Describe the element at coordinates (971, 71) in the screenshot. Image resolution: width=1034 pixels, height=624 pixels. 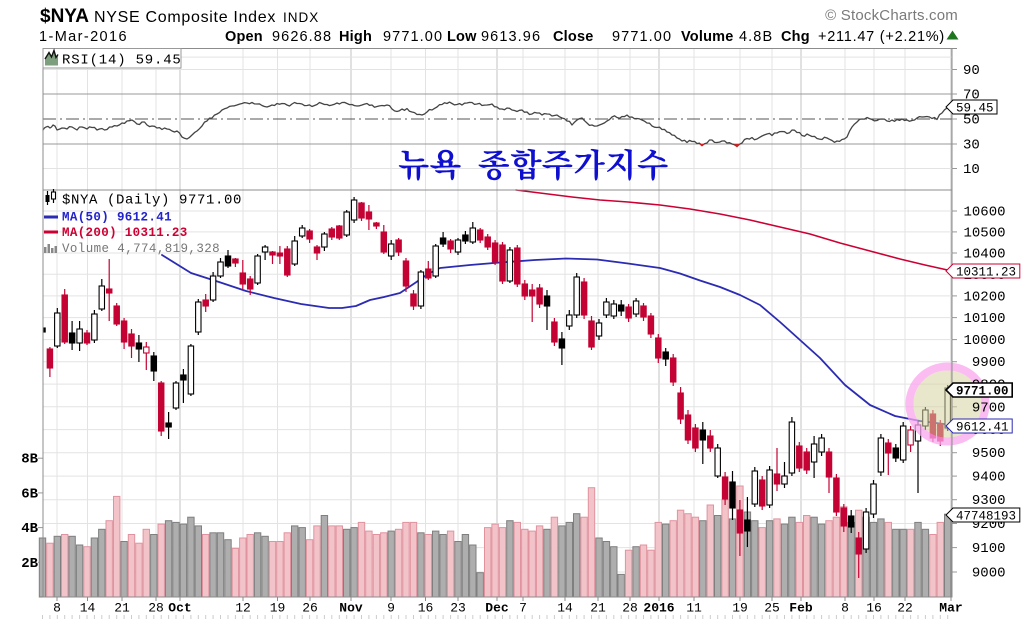
I see `svg-text: 90` at that location.